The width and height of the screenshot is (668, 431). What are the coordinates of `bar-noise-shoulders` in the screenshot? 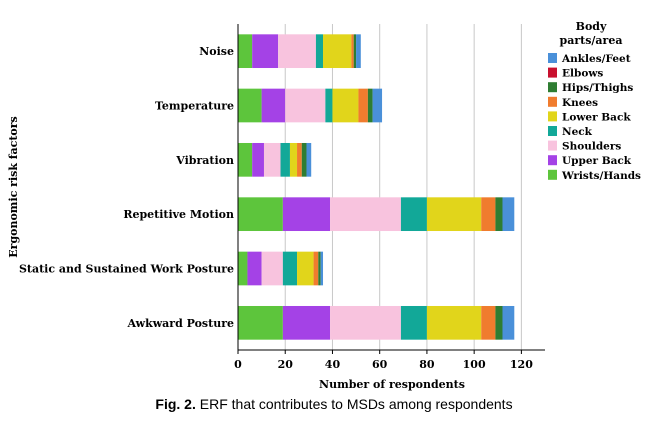 It's located at (297, 51).